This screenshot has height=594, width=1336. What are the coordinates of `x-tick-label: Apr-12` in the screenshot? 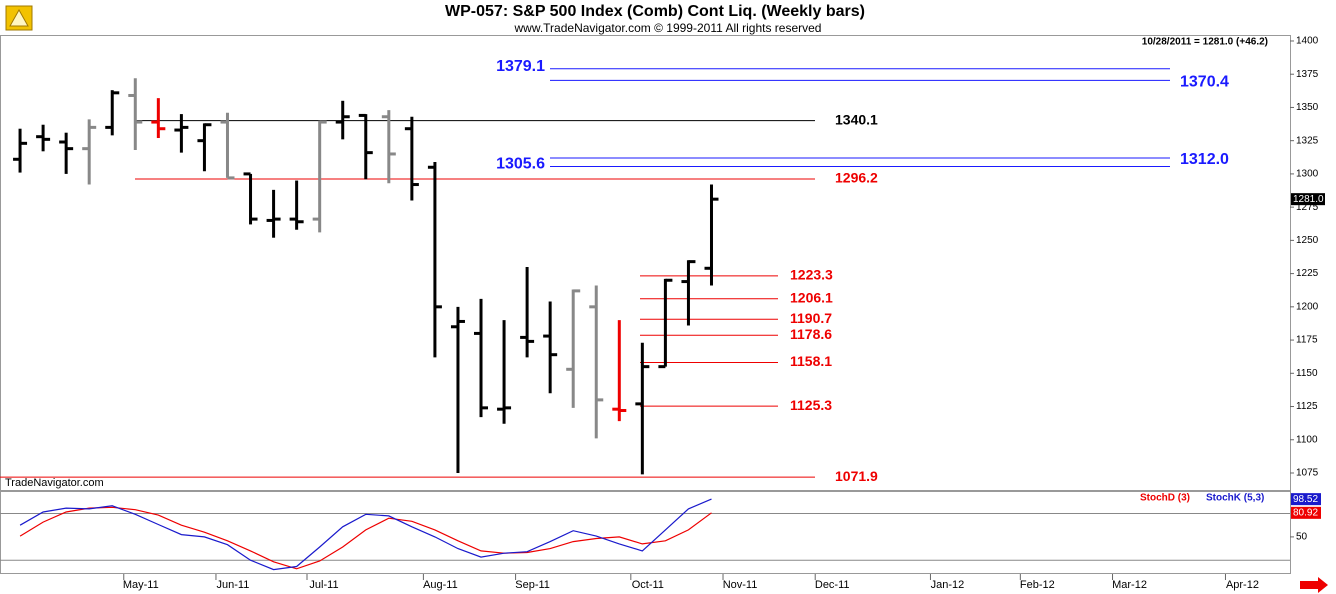 It's located at (1242, 585).